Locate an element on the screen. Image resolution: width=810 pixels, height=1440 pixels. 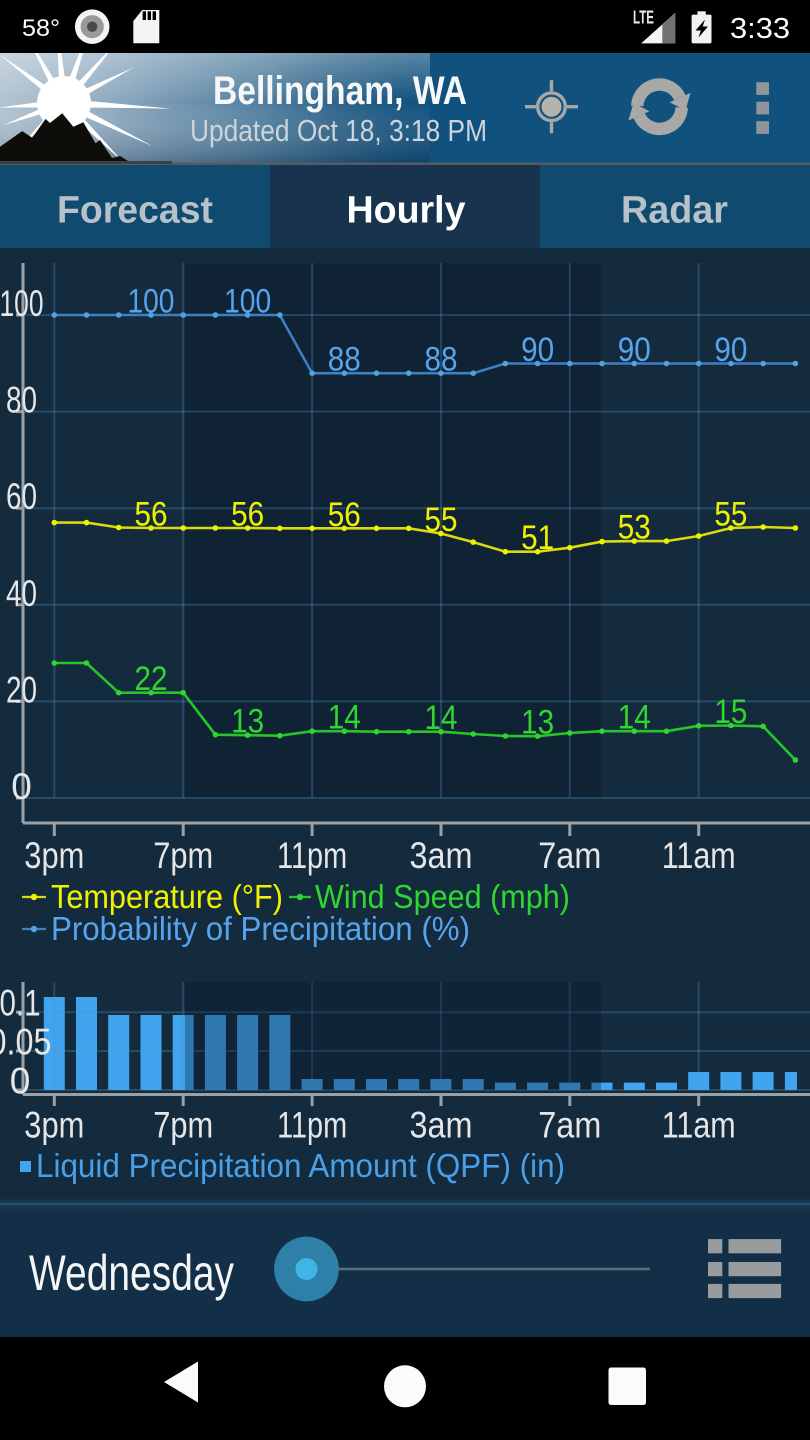
svg-text: 51 is located at coordinates (537, 538).